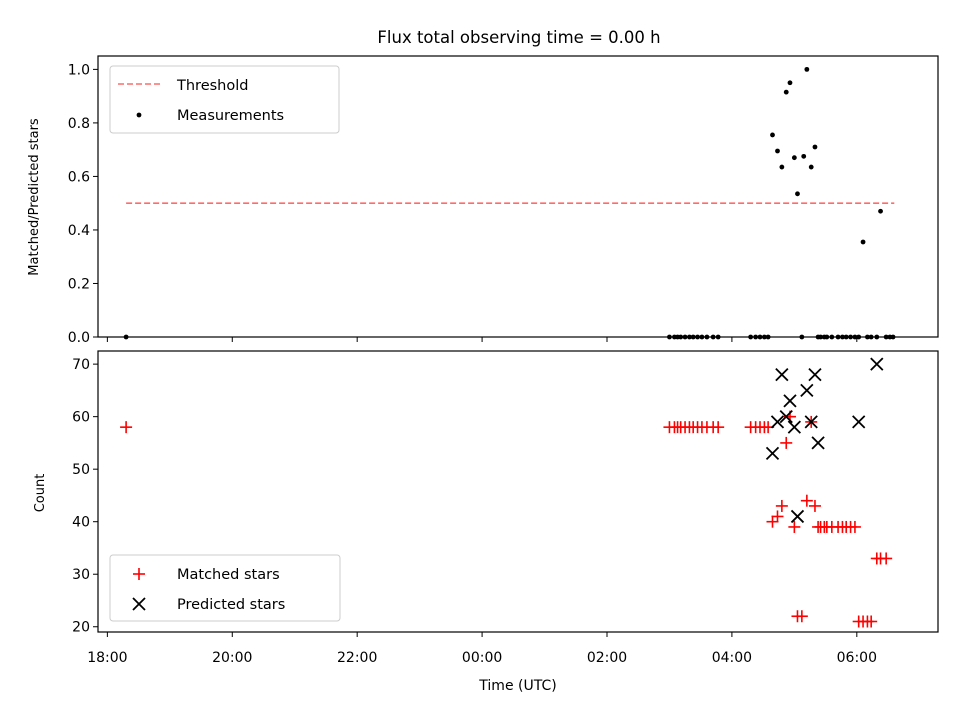  What do you see at coordinates (482, 649) in the screenshot?
I see `bottom-x-axis: 18:00 20:00 22:00 00:00 02:00 04:00 06:00` at bounding box center [482, 649].